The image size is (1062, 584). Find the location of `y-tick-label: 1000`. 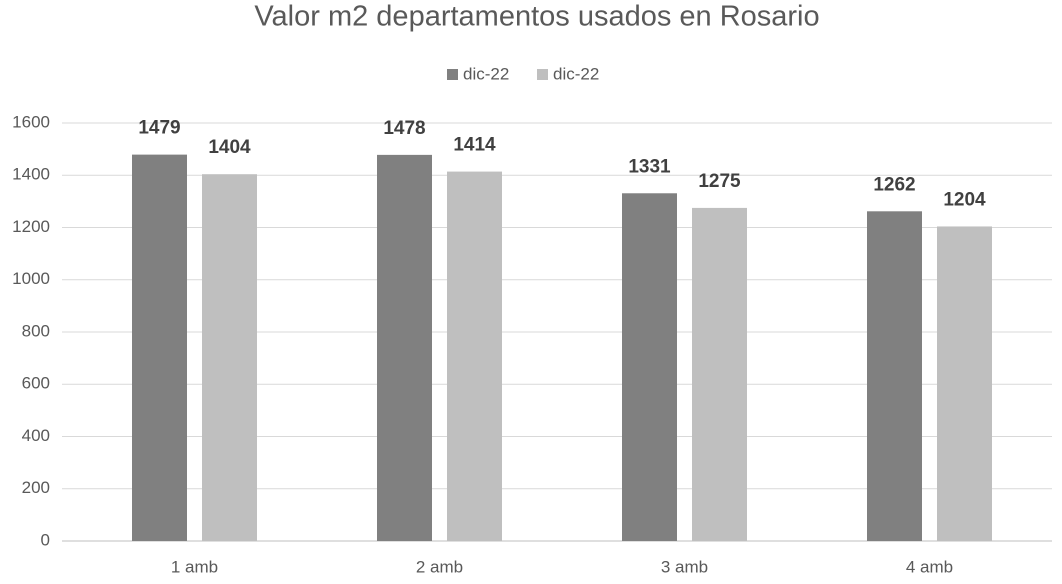

y-tick-label: 1000 is located at coordinates (31, 278).